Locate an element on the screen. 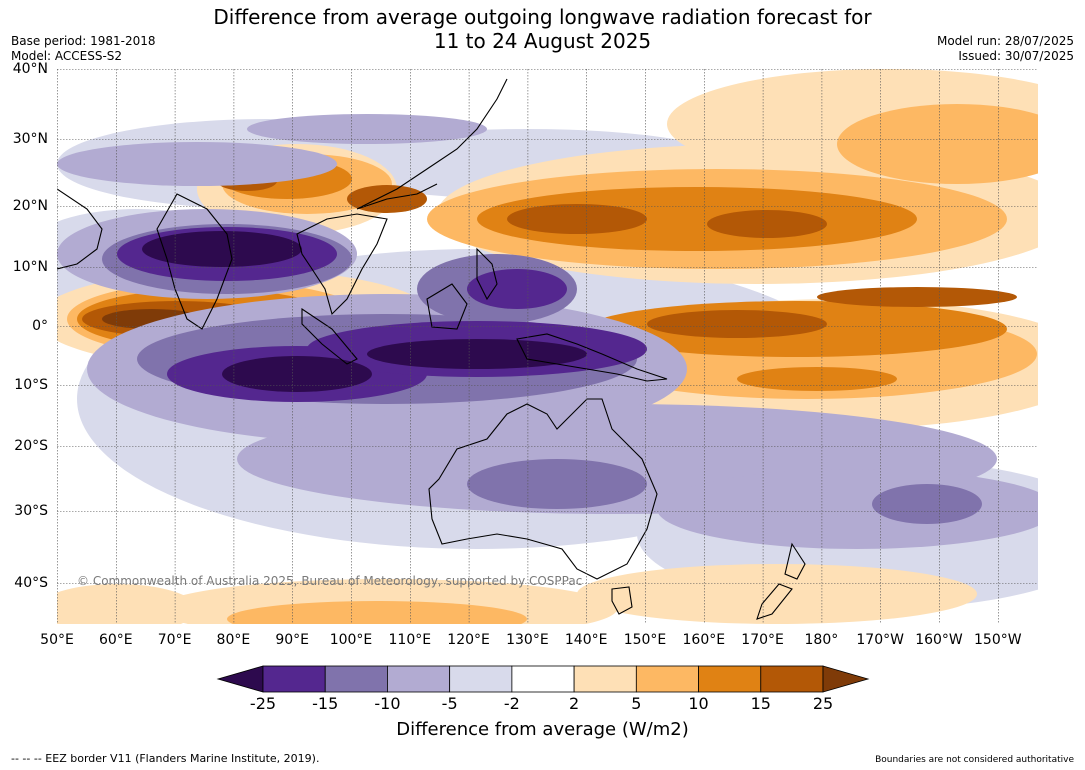 This screenshot has height=770, width=1085. latitude-label: 10°S is located at coordinates (31, 385).